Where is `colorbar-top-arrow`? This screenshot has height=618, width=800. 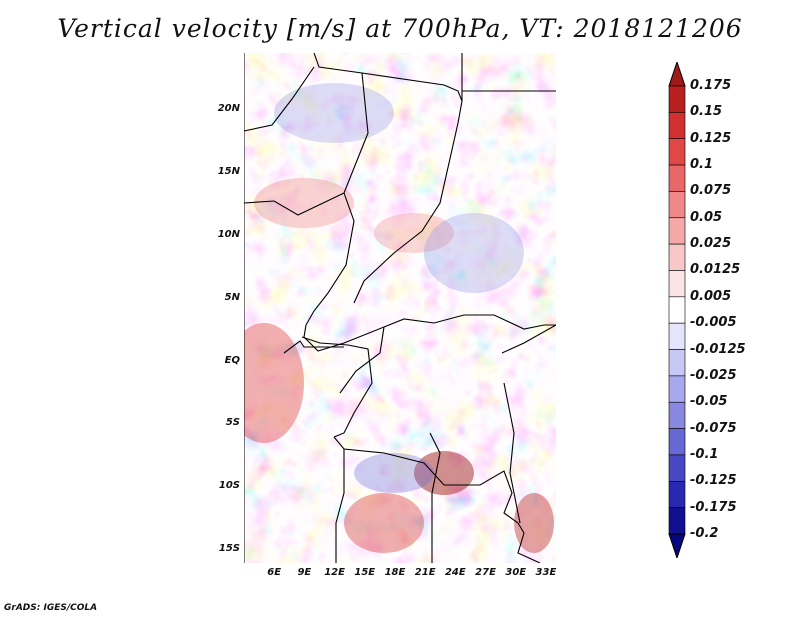 colorbar-top-arrow is located at coordinates (677, 74).